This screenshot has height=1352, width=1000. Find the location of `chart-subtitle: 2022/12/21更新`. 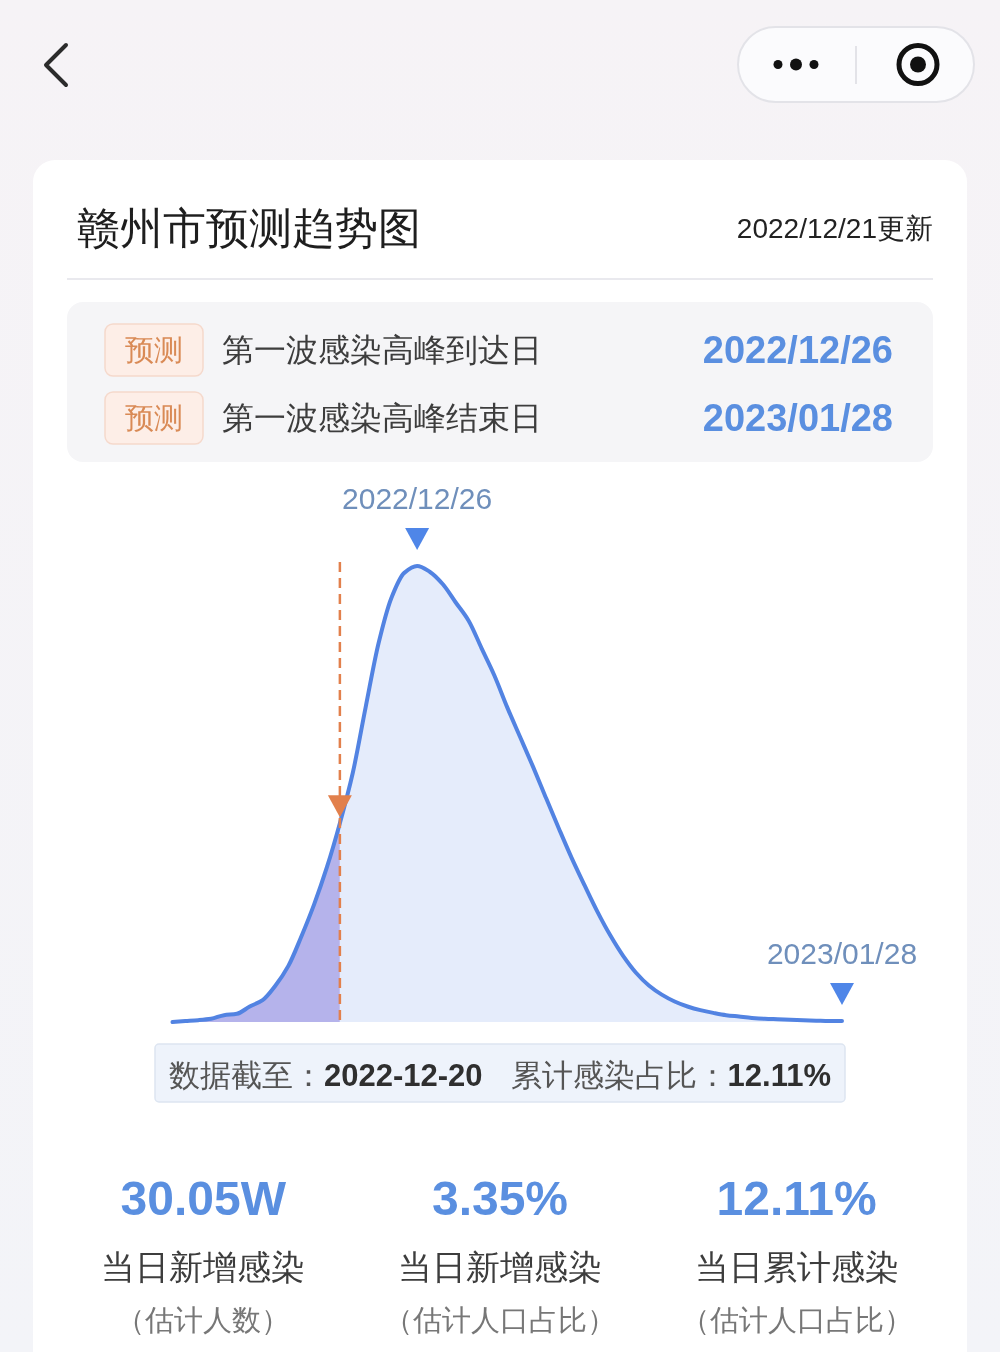

chart-subtitle: 2022/12/21更新 is located at coordinates (834, 228).